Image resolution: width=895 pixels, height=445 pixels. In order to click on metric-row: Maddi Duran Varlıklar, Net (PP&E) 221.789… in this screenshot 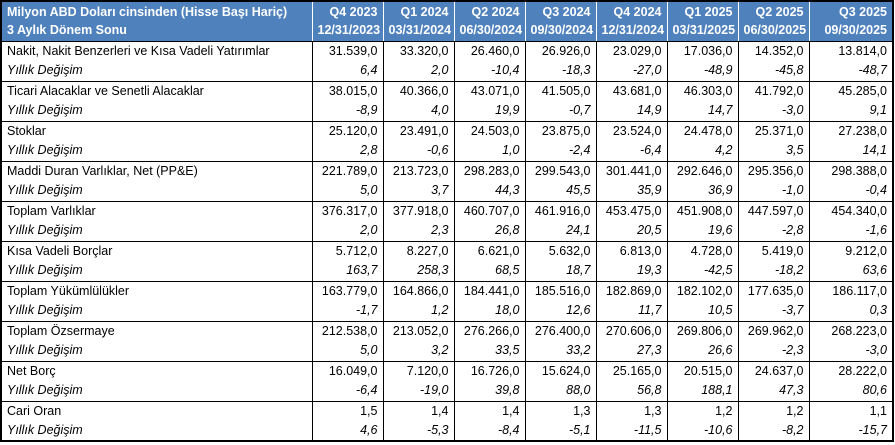, I will do `click(447, 170)`.